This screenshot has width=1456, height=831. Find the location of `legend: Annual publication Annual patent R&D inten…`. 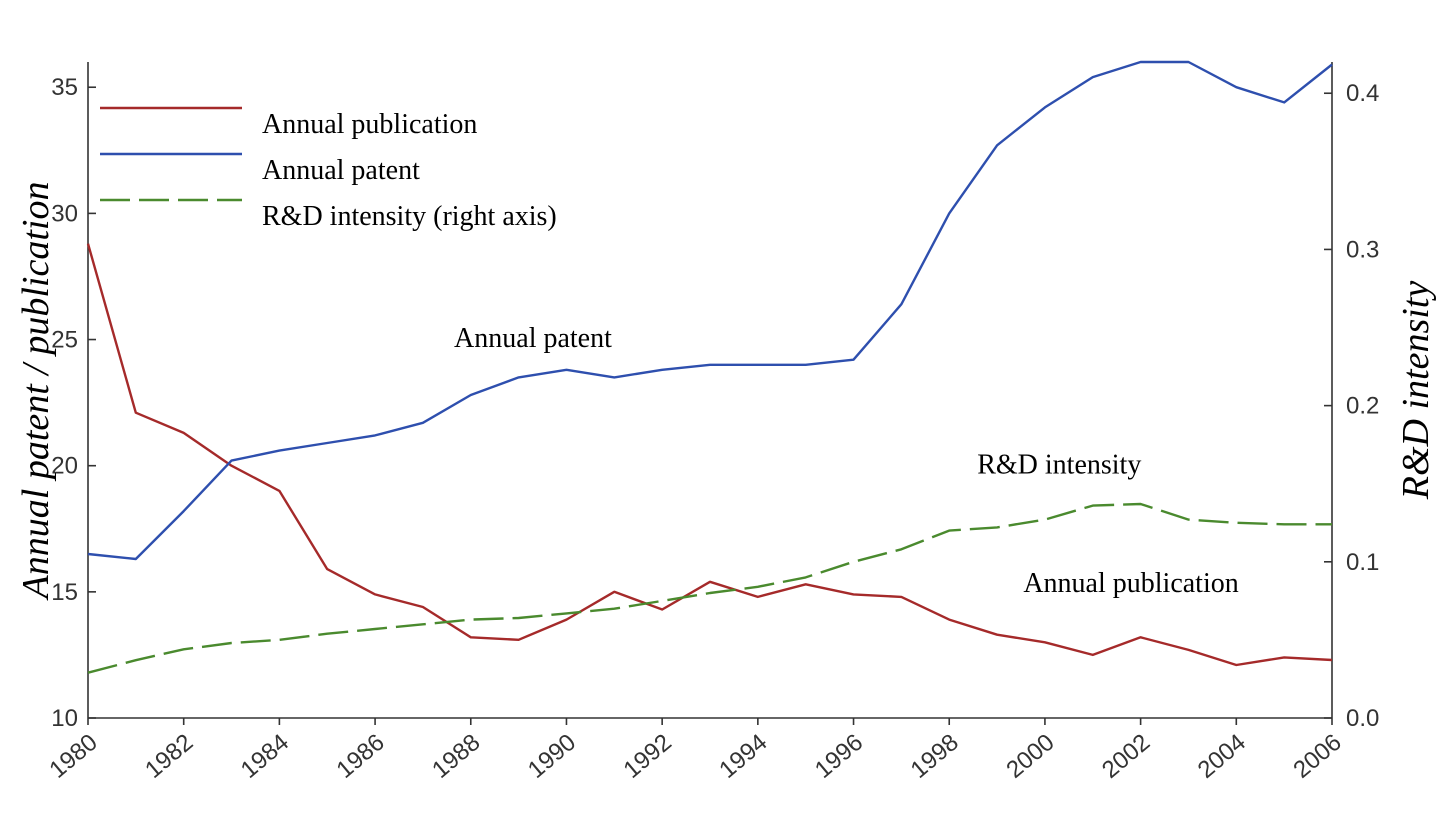

legend: Annual publication Annual patent R&D inten… is located at coordinates (328, 169).